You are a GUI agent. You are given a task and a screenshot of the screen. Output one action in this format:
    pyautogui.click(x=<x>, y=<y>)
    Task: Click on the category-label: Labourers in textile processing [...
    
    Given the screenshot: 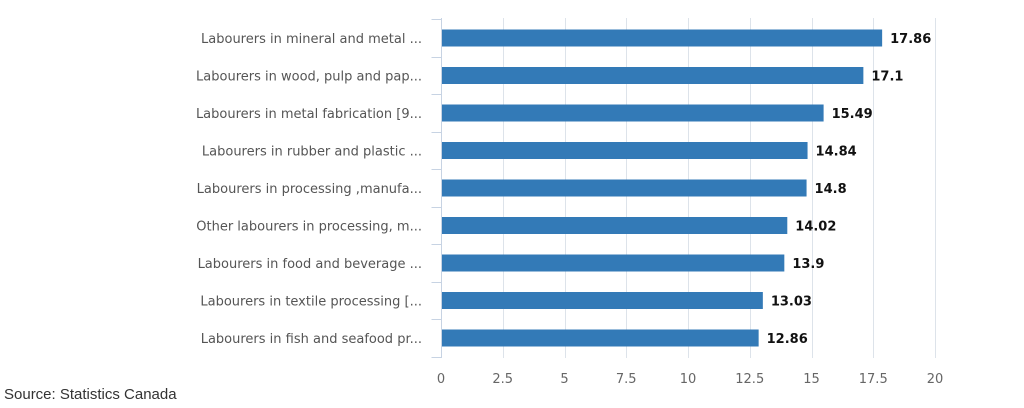 What is the action you would take?
    pyautogui.click(x=311, y=302)
    